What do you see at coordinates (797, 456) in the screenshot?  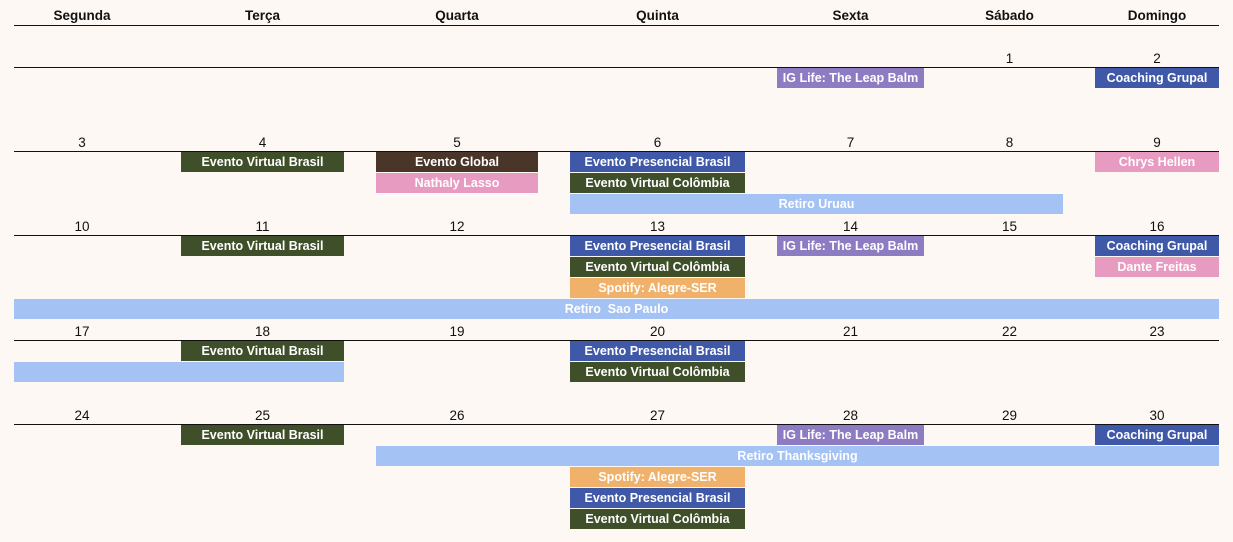 I see `calendar-event: Retiro Thanksgiving` at bounding box center [797, 456].